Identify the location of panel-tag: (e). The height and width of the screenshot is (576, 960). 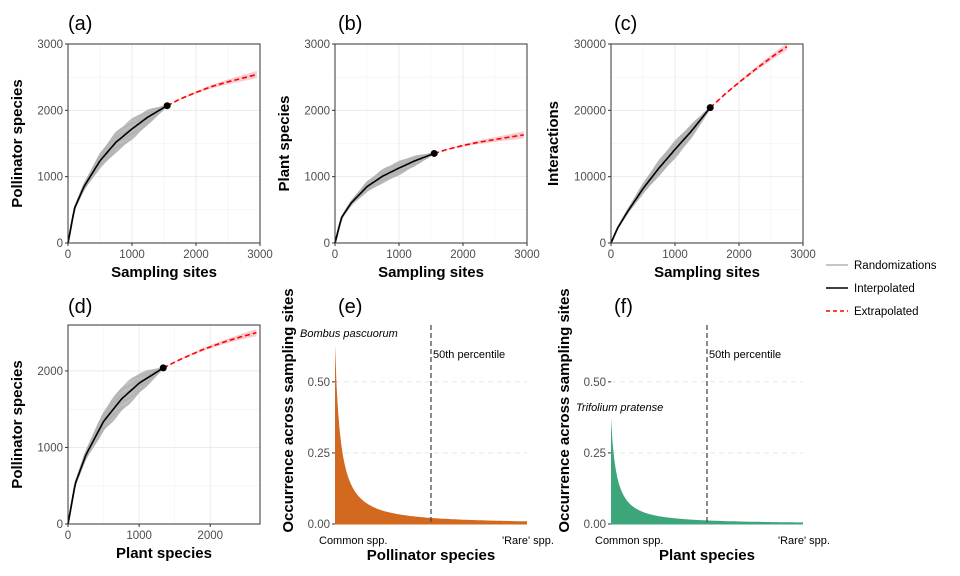
(350, 307).